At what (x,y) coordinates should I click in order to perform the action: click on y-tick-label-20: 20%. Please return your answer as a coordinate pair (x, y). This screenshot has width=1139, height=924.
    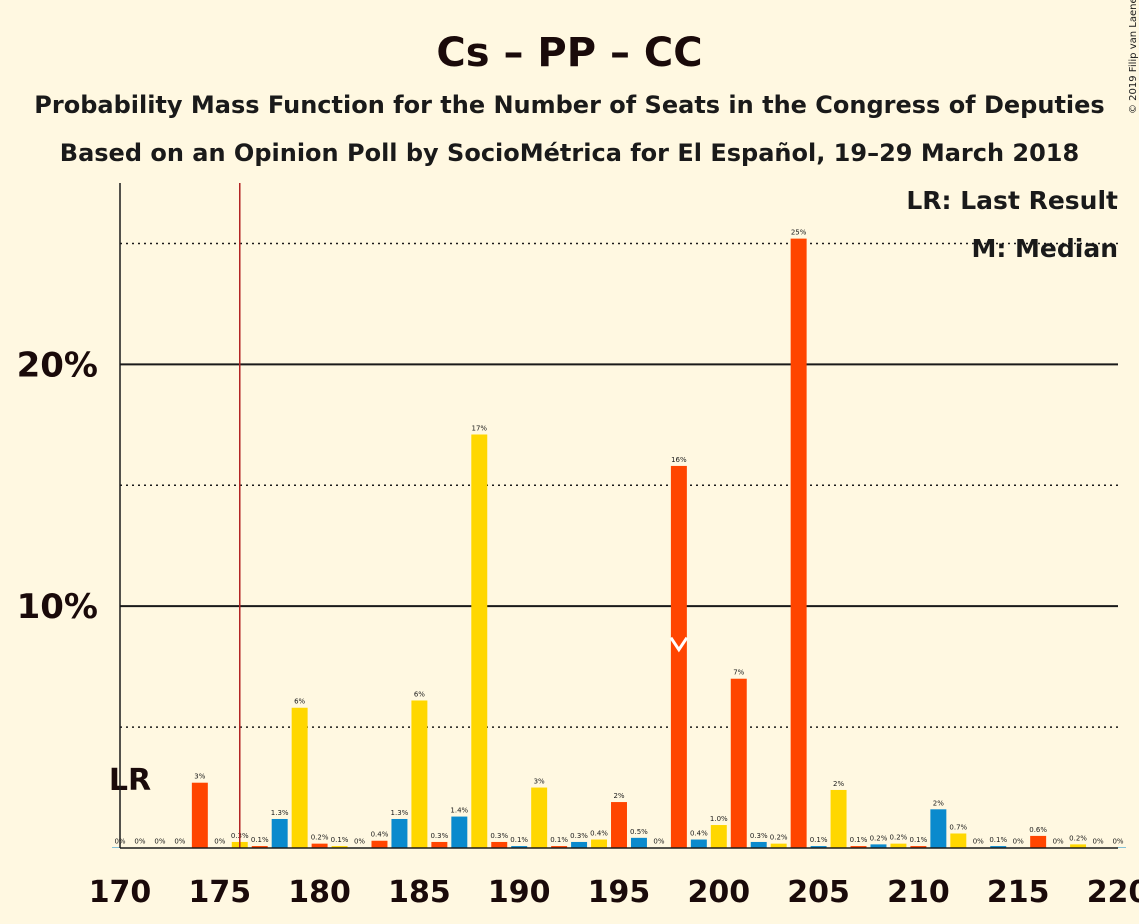
    Looking at the image, I should click on (57, 365).